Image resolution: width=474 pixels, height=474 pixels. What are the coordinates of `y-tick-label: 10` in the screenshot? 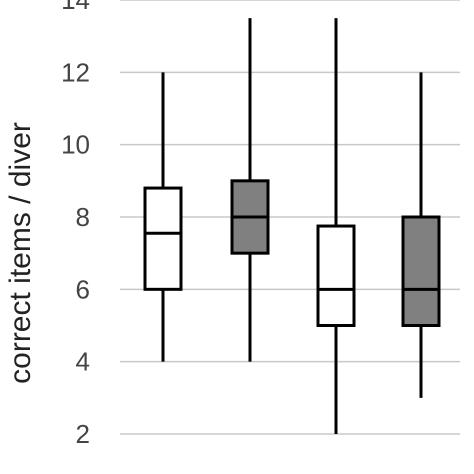 It's located at (75, 145).